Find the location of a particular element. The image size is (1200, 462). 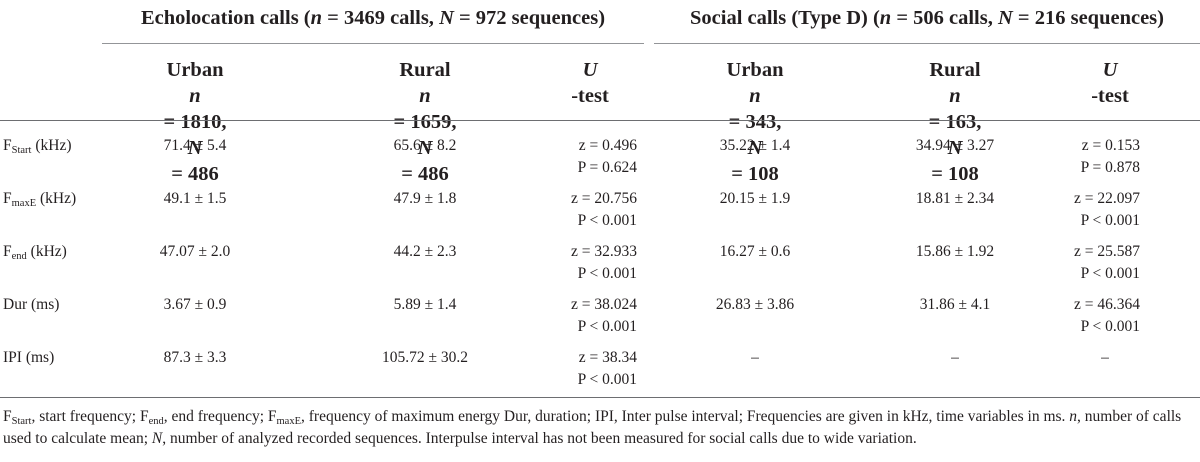

echo-utest-value: z = 32.933 P < 0.001 is located at coordinates (588, 263).